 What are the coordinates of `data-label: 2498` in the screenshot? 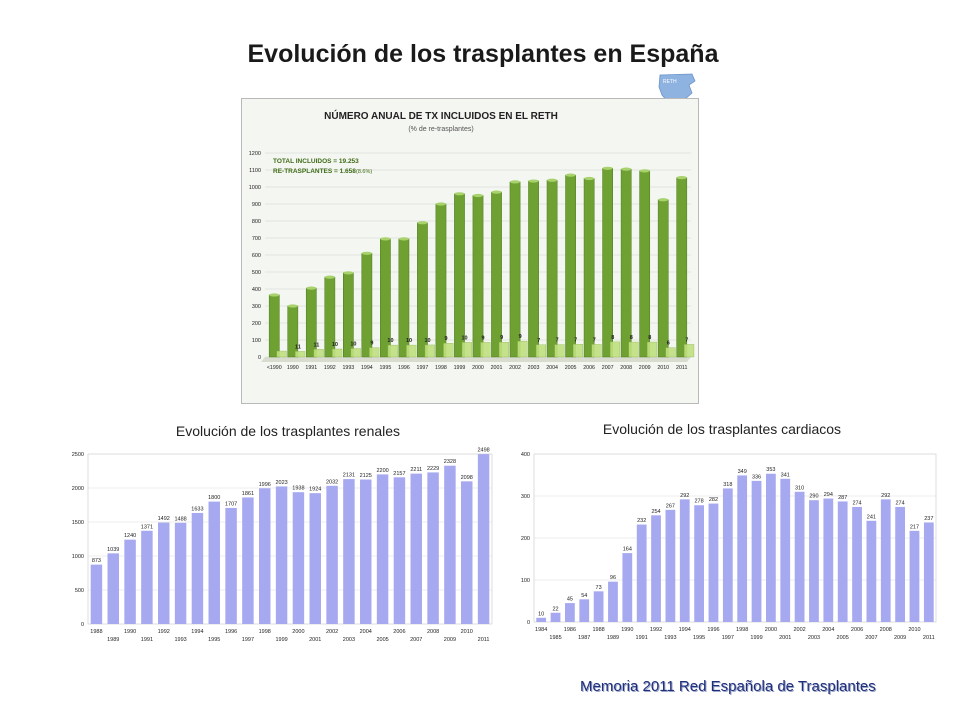 It's located at (483, 451).